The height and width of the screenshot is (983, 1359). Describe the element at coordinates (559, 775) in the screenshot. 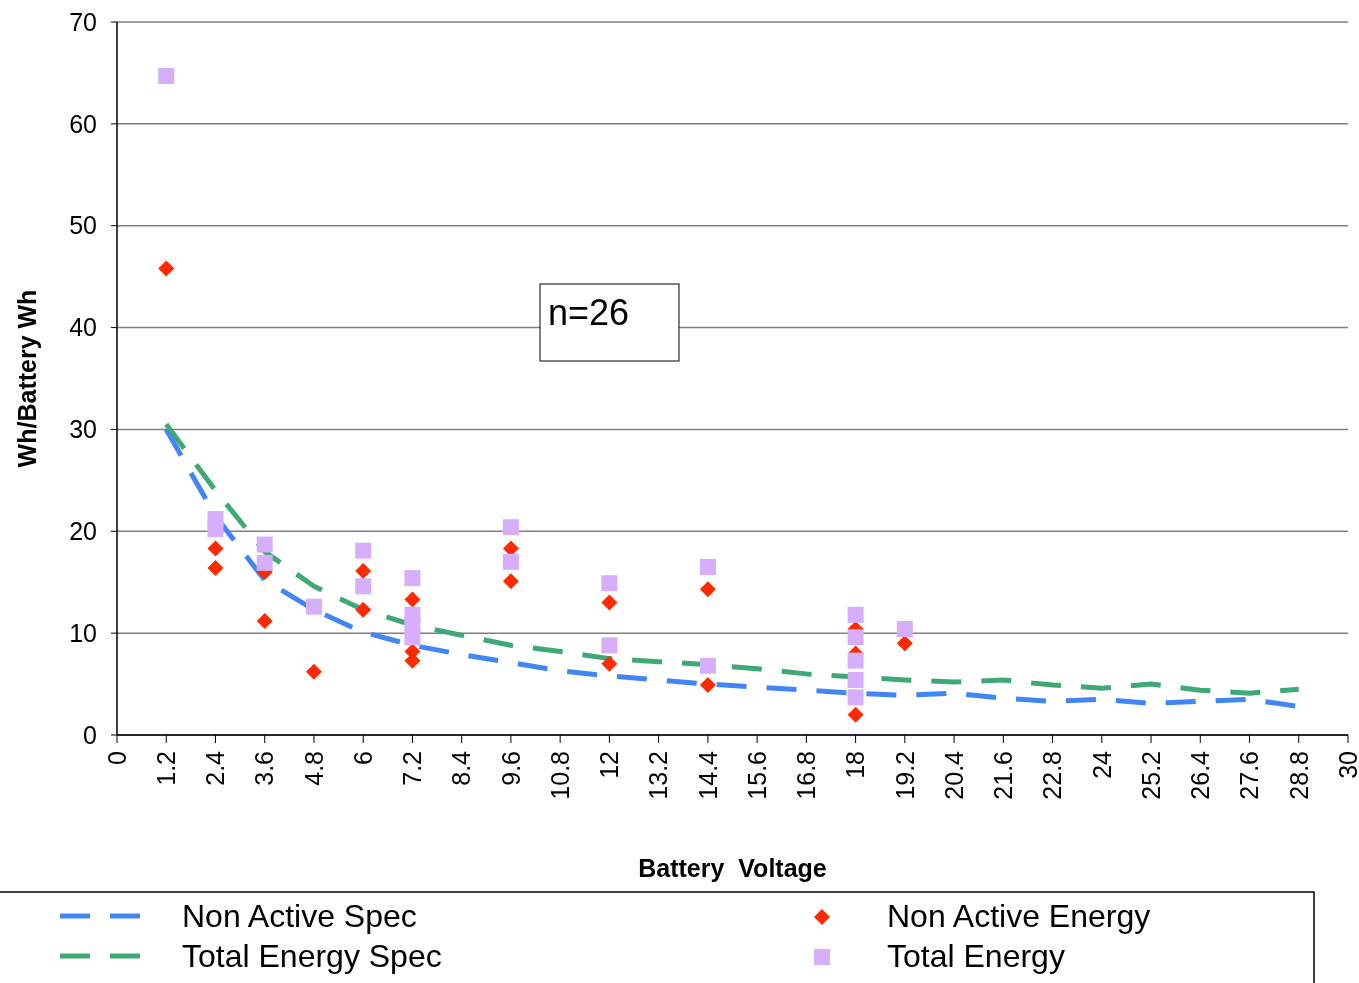

I see `x-tick-label: 10.8` at that location.